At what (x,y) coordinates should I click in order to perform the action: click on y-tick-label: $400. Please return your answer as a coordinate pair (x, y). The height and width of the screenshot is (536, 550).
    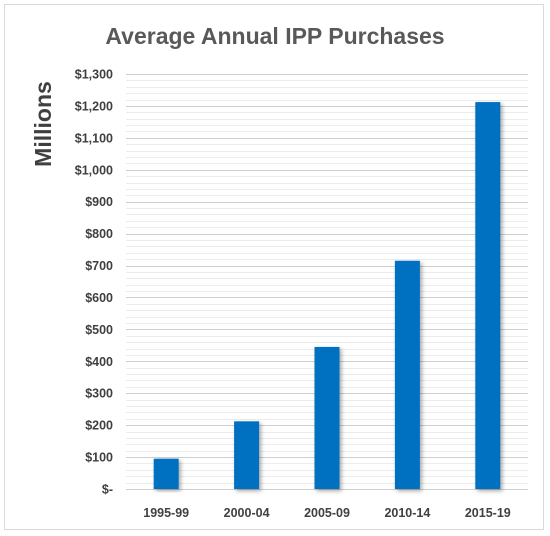
    Looking at the image, I should click on (99, 362).